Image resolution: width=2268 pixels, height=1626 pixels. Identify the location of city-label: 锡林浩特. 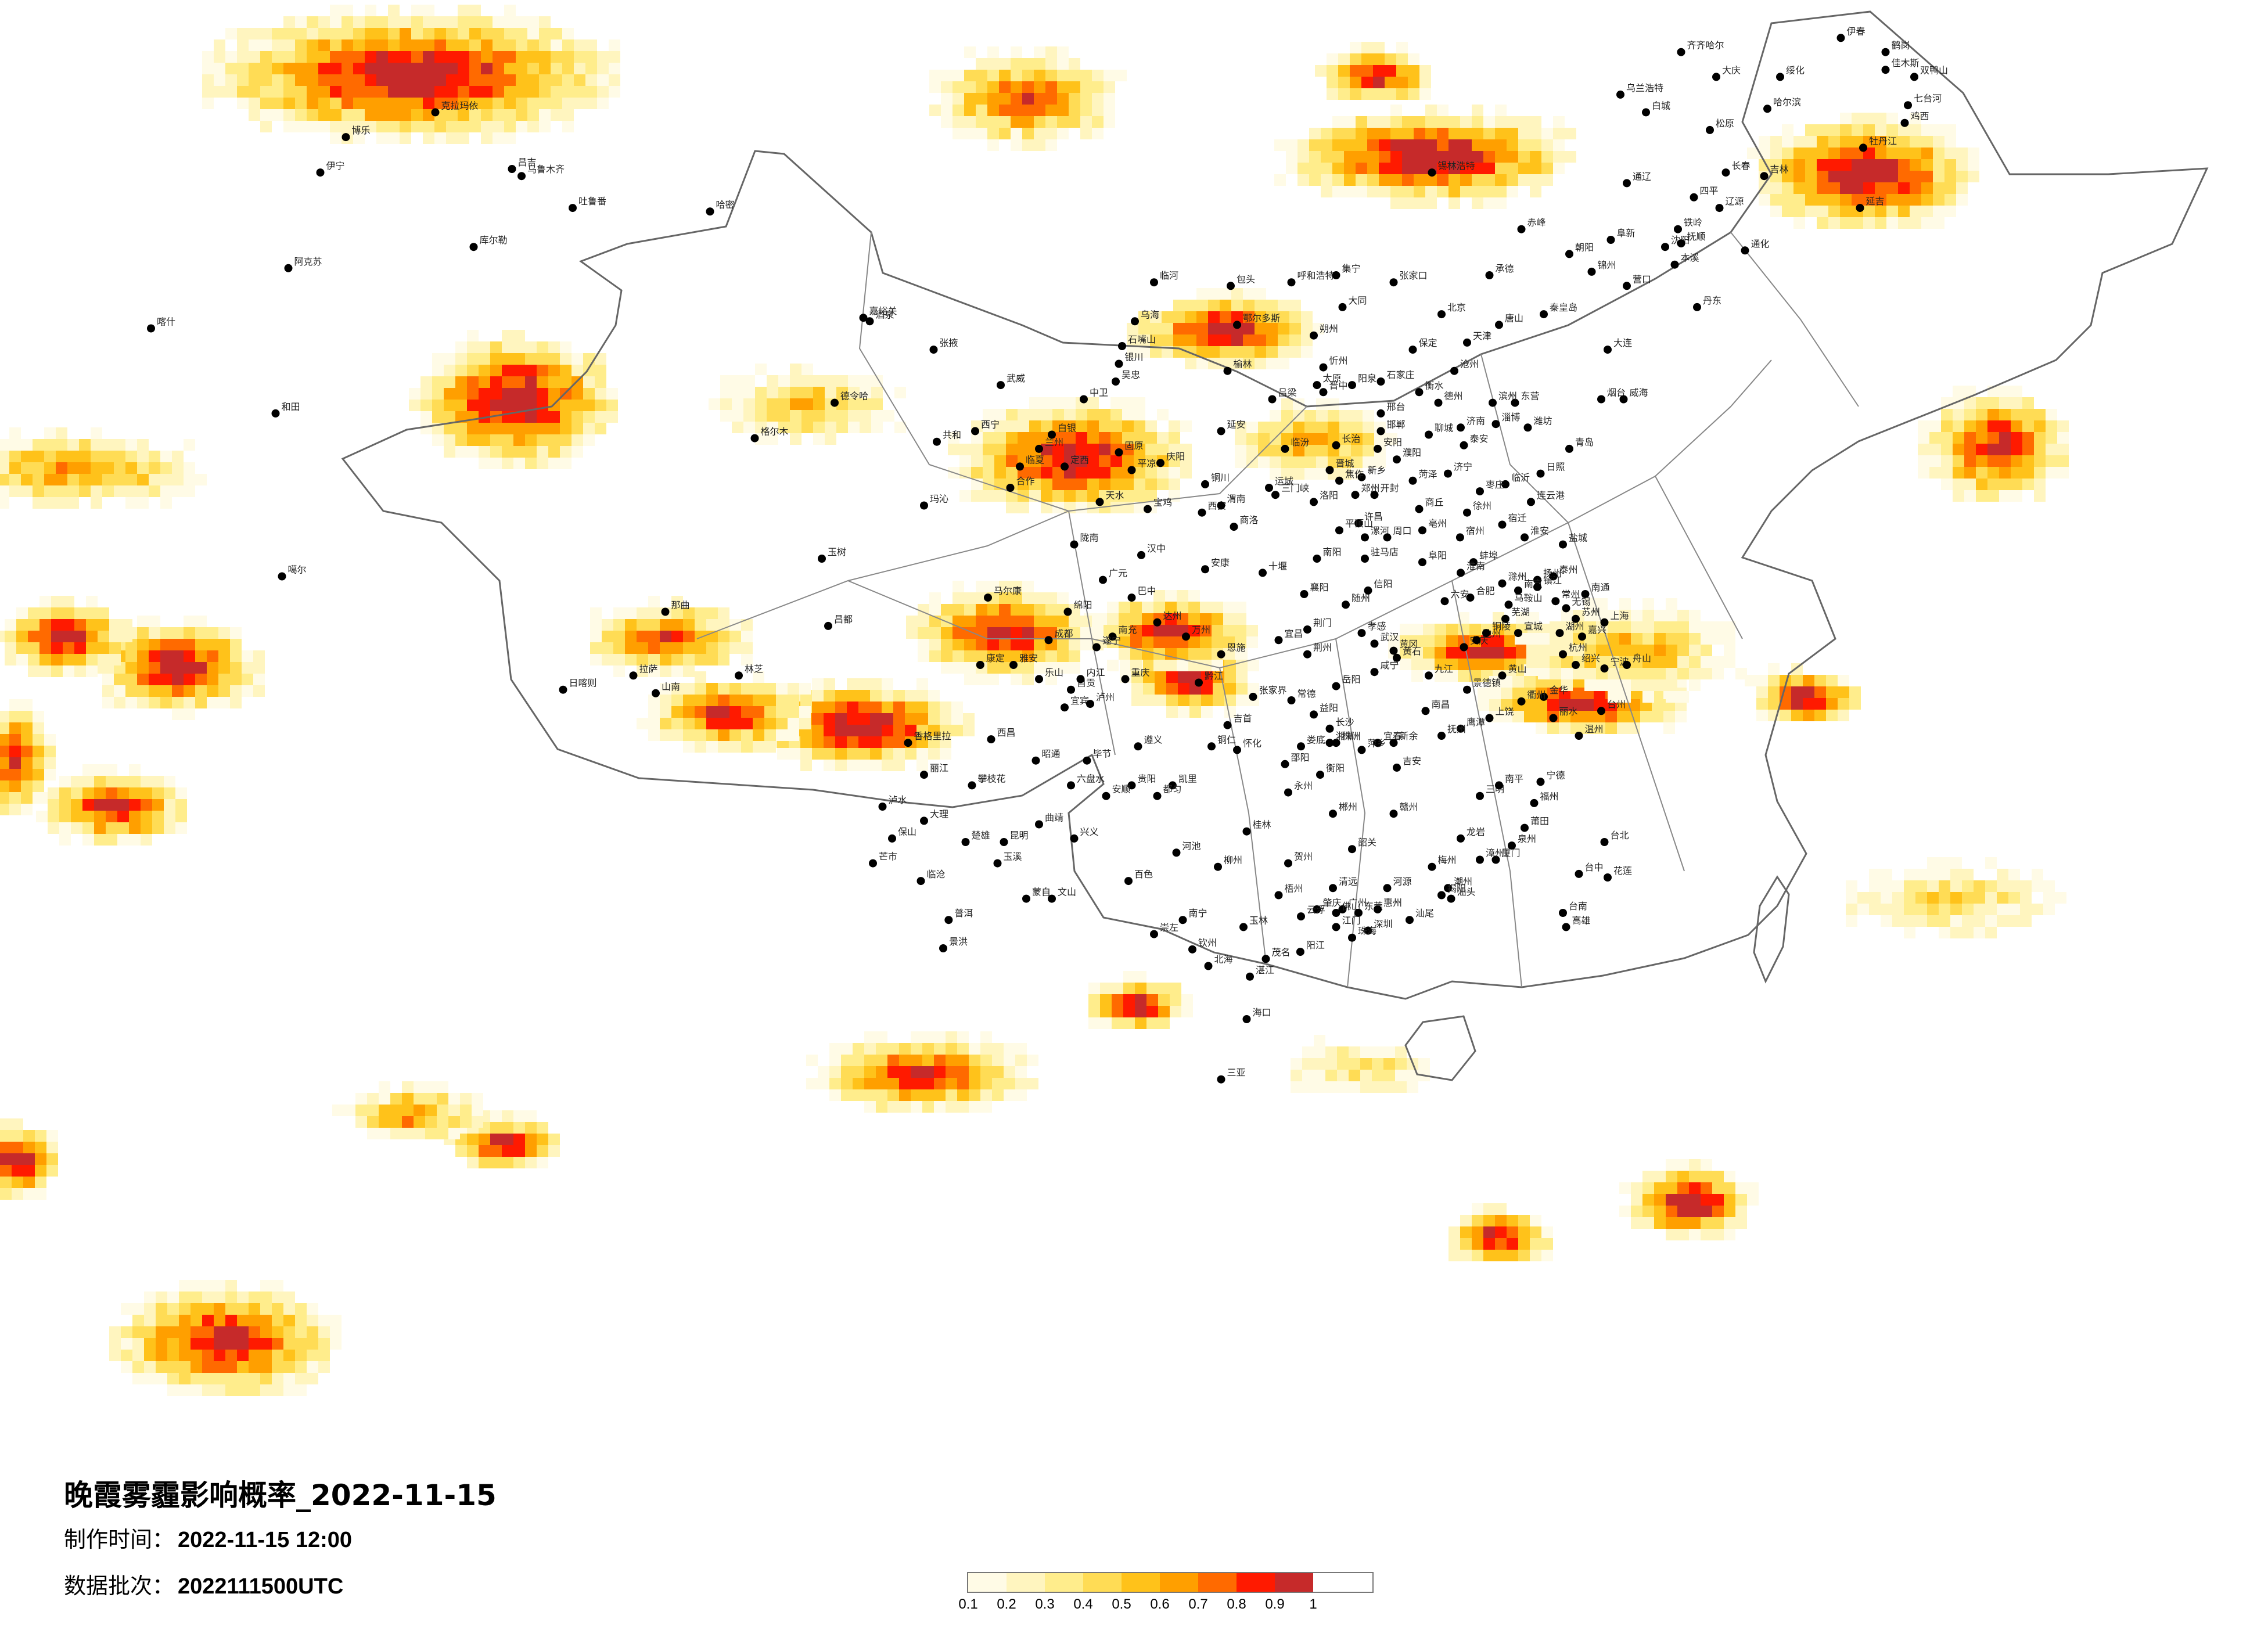
(1456, 166).